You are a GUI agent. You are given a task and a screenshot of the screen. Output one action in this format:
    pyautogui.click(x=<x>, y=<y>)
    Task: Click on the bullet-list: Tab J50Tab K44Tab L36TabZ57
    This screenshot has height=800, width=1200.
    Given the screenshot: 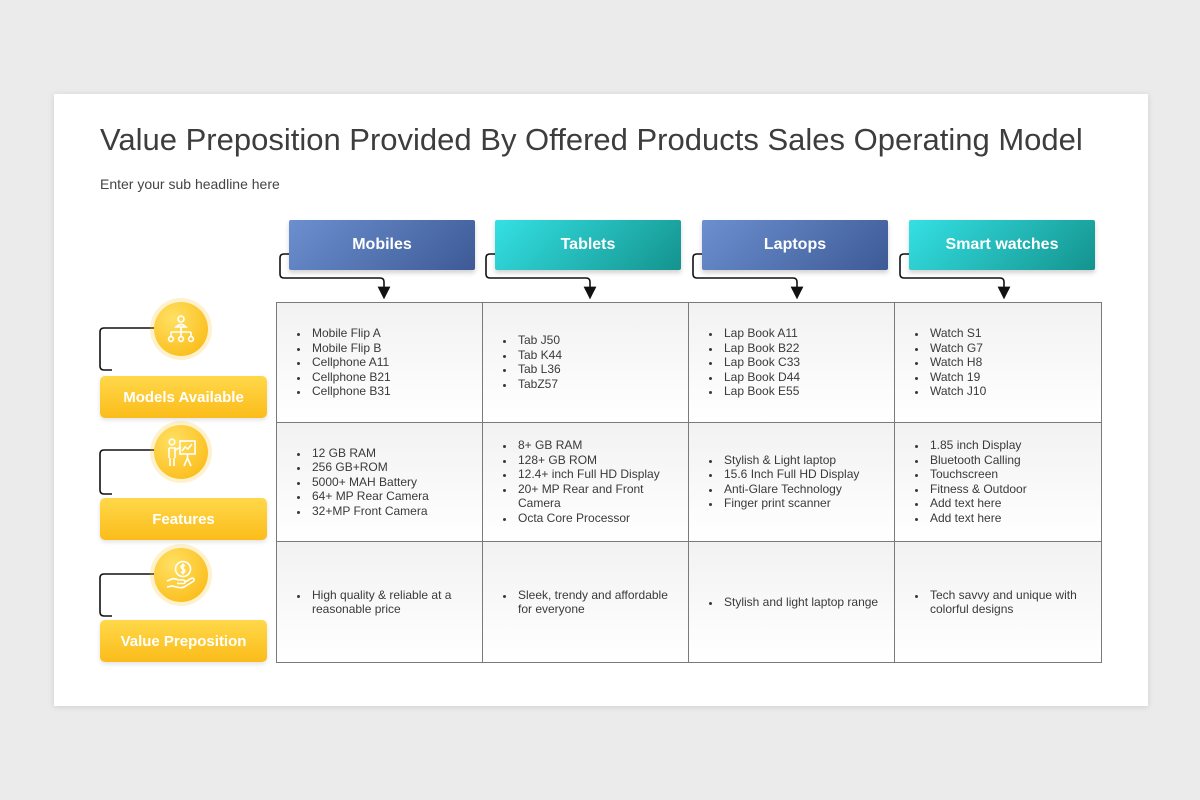 What is the action you would take?
    pyautogui.click(x=527, y=362)
    